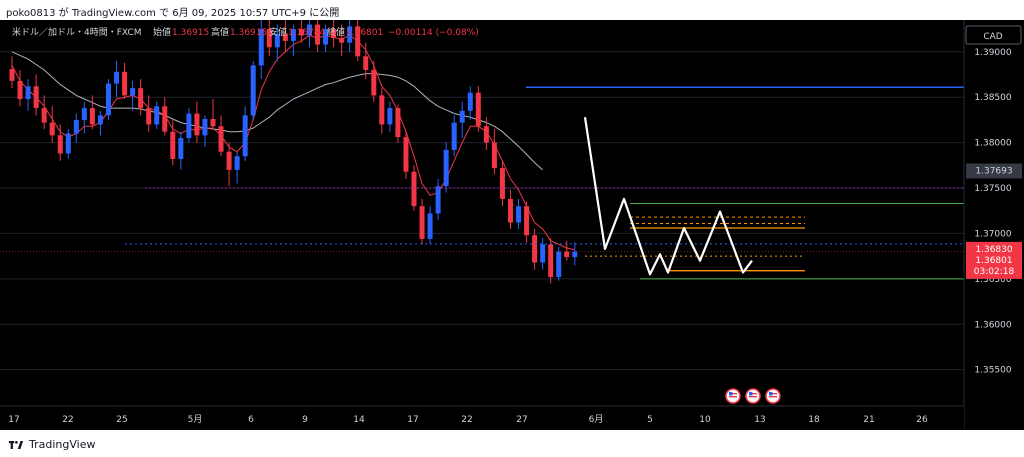 The width and height of the screenshot is (1024, 457). Describe the element at coordinates (305, 420) in the screenshot. I see `time-tick-label: 9` at that location.